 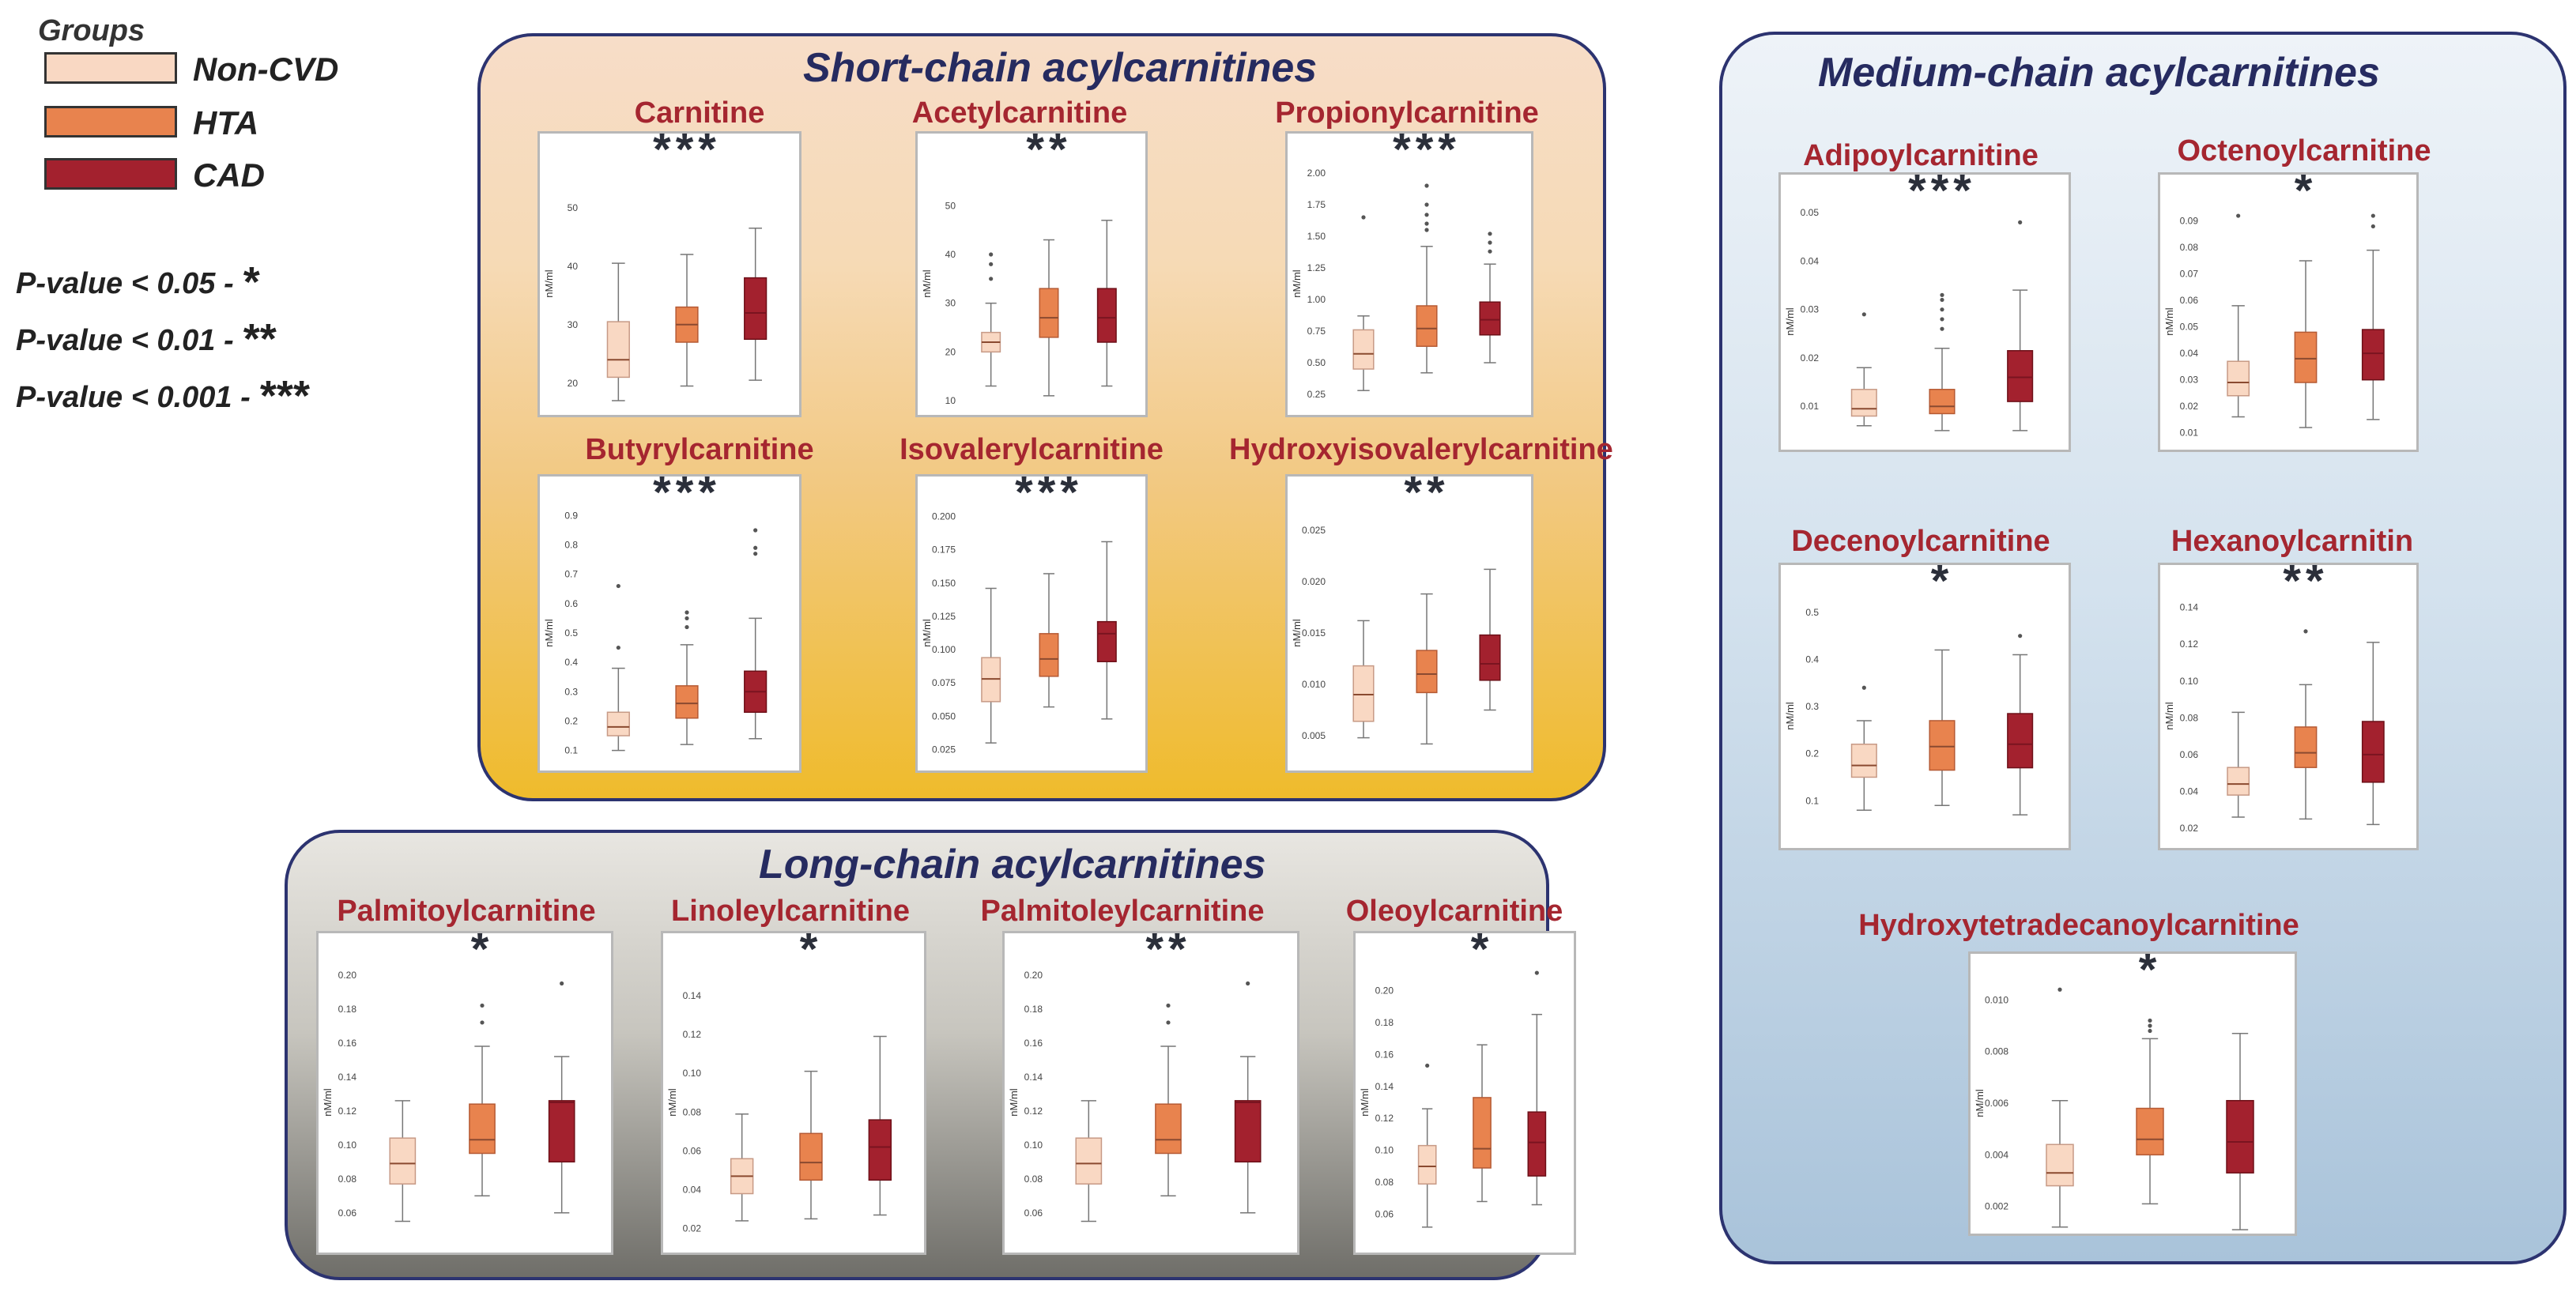 I want to click on legend-label-non-cvd: Non-CVD, so click(x=266, y=69).